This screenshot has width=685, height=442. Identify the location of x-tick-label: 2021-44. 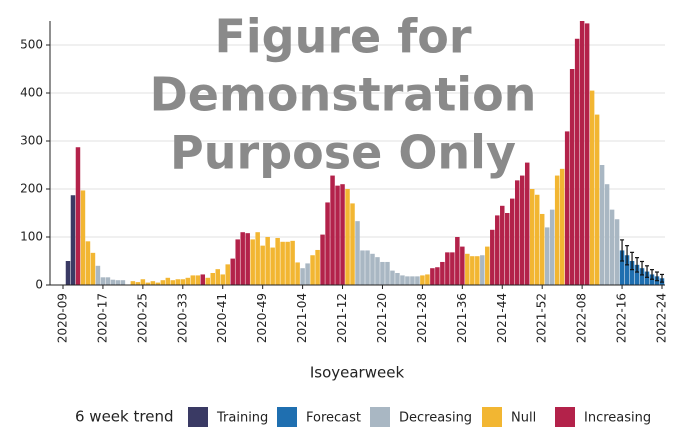
(502, 318).